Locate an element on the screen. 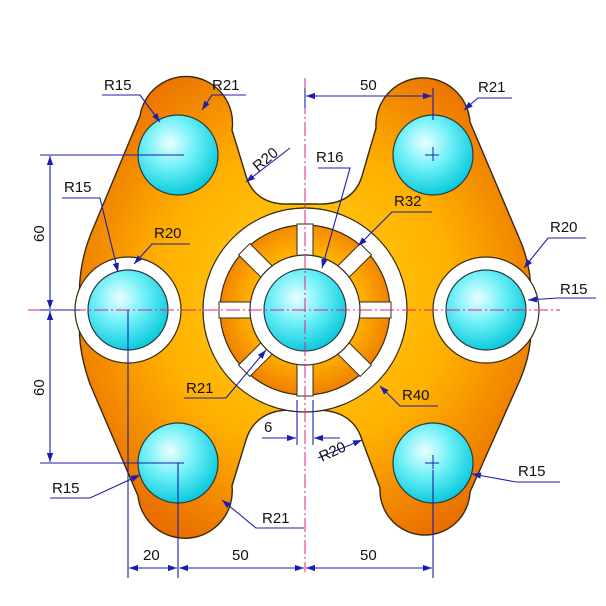  label-bottom-left-r15: R15 is located at coordinates (66, 488).